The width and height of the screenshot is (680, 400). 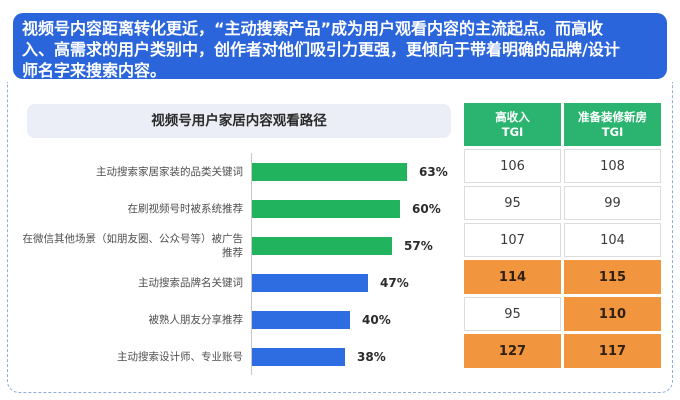 I want to click on headline-line-3: 师名字来搜索内容。, so click(x=94, y=70).